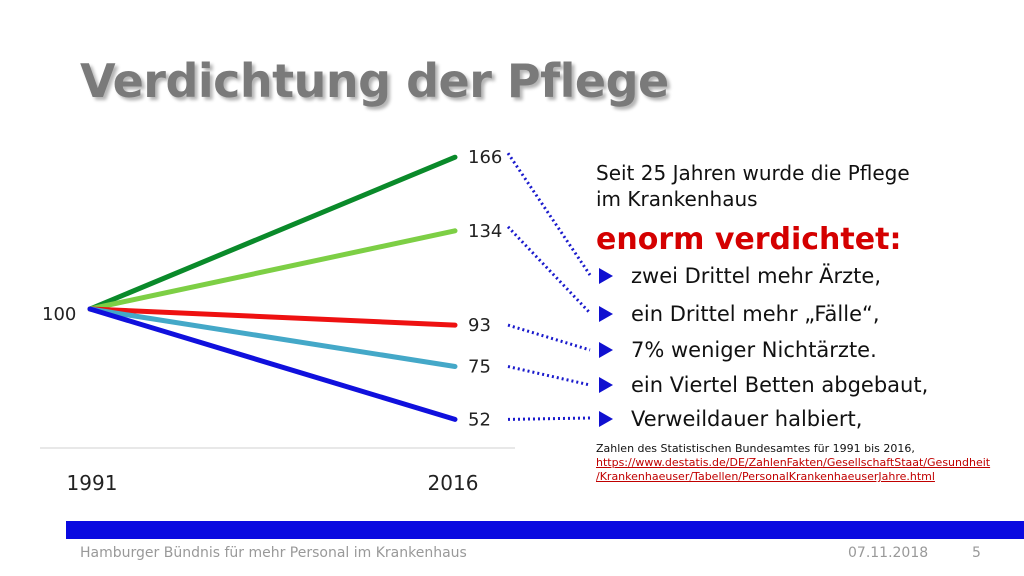 The width and height of the screenshot is (1024, 576). What do you see at coordinates (976, 553) in the screenshot?
I see `footer-page-number: 5` at bounding box center [976, 553].